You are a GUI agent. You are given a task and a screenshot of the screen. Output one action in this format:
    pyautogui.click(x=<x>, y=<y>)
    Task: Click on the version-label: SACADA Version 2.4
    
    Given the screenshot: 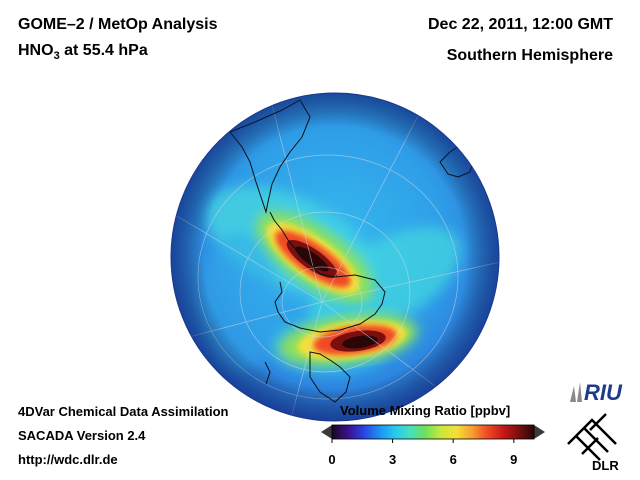 What is the action you would take?
    pyautogui.click(x=82, y=435)
    